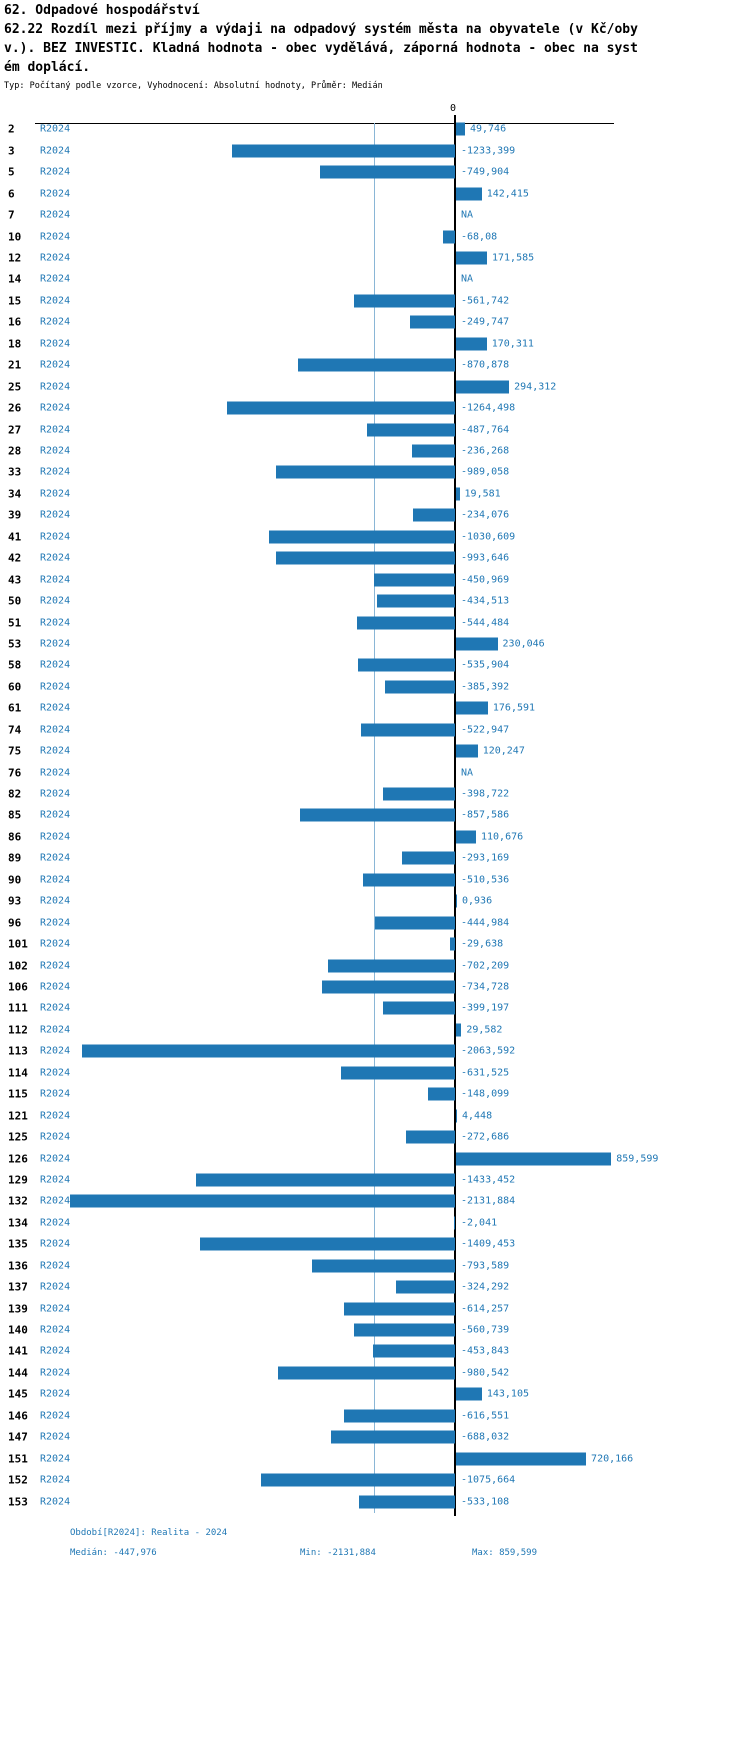 The height and width of the screenshot is (1756, 750). What do you see at coordinates (15, 258) in the screenshot?
I see `row-number: 12` at bounding box center [15, 258].